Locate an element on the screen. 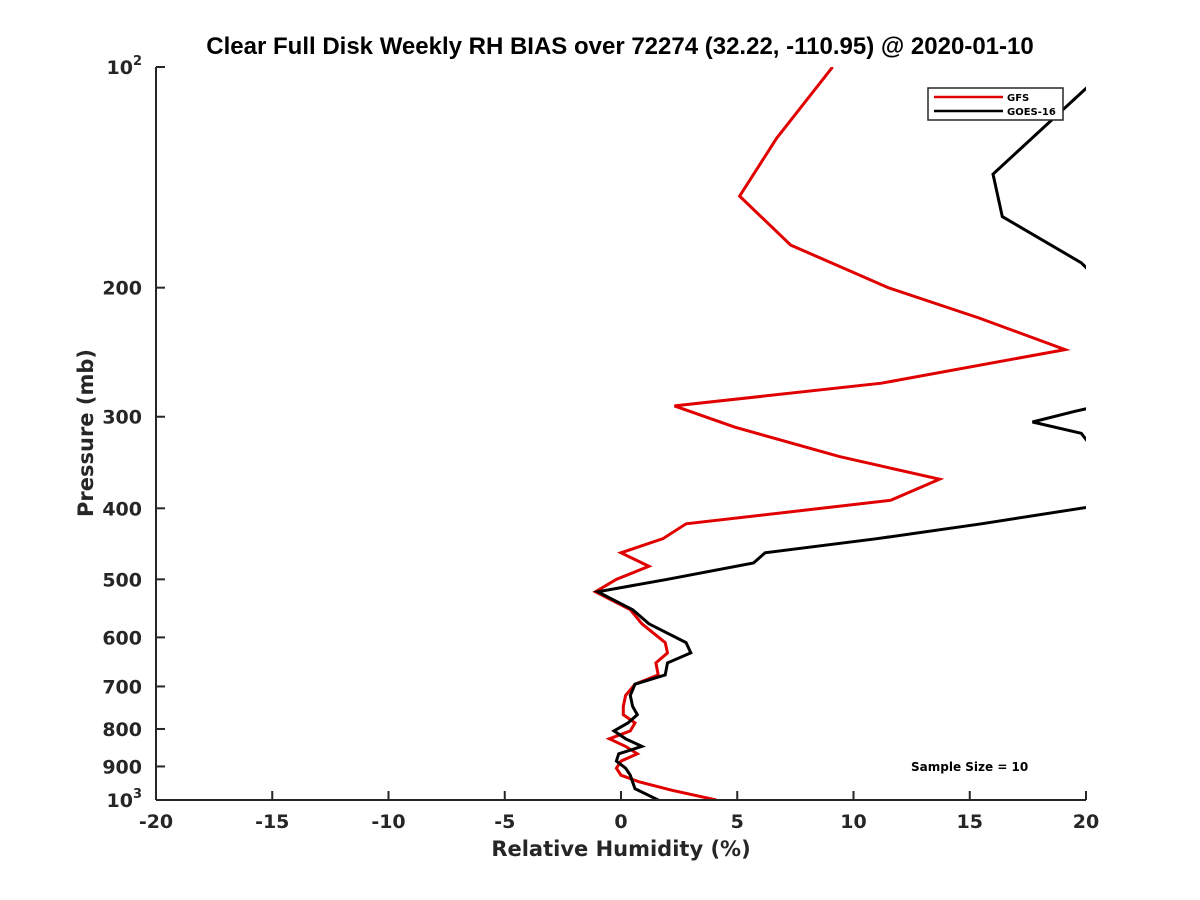  y-tick-label: 900 is located at coordinates (122, 767).